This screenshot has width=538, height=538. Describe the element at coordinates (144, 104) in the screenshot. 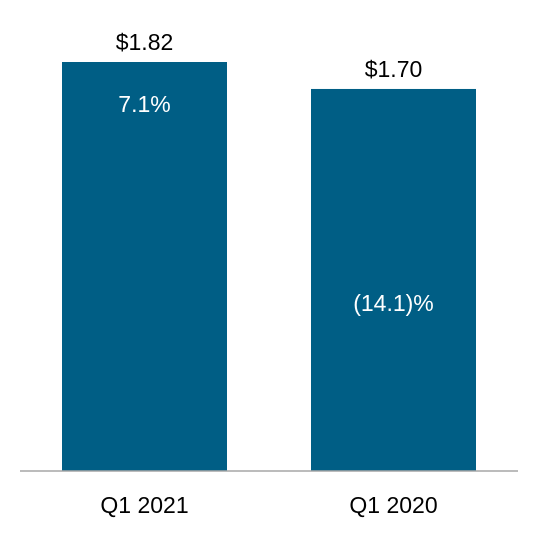

I see `change-label-1: 7.1%` at that location.